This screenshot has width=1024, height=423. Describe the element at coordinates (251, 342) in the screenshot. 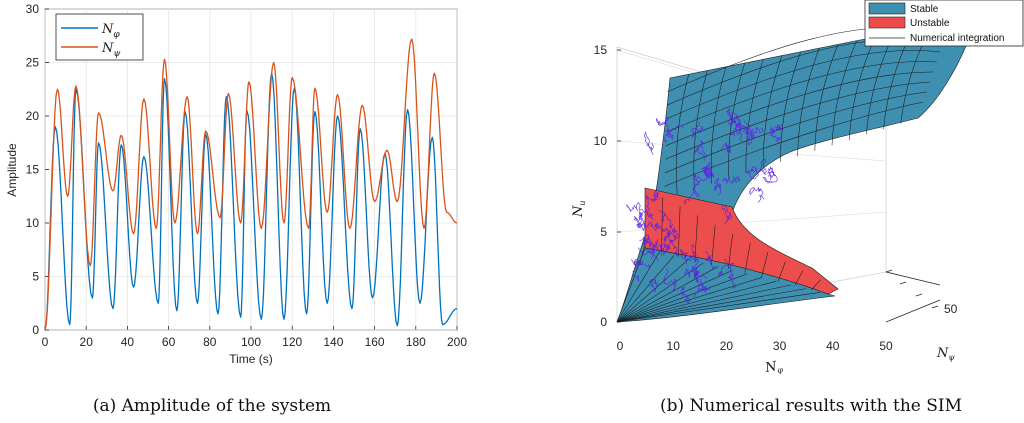

I see `x-tick-label: 100` at that location.